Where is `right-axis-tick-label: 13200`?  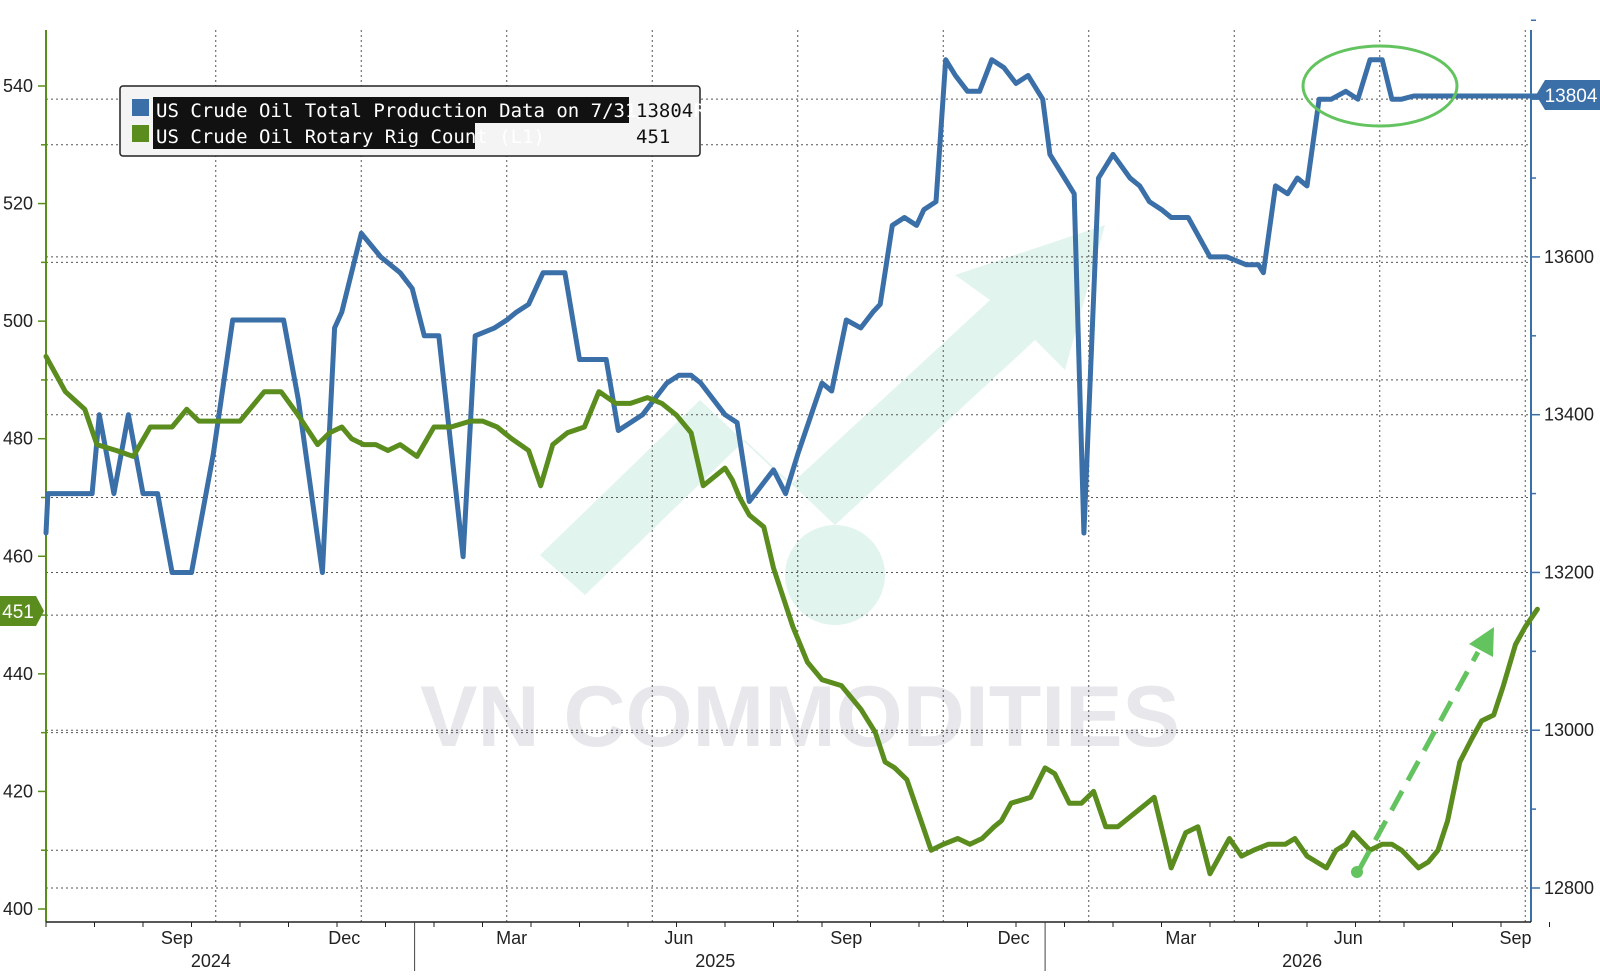
right-axis-tick-label: 13200 is located at coordinates (1569, 572).